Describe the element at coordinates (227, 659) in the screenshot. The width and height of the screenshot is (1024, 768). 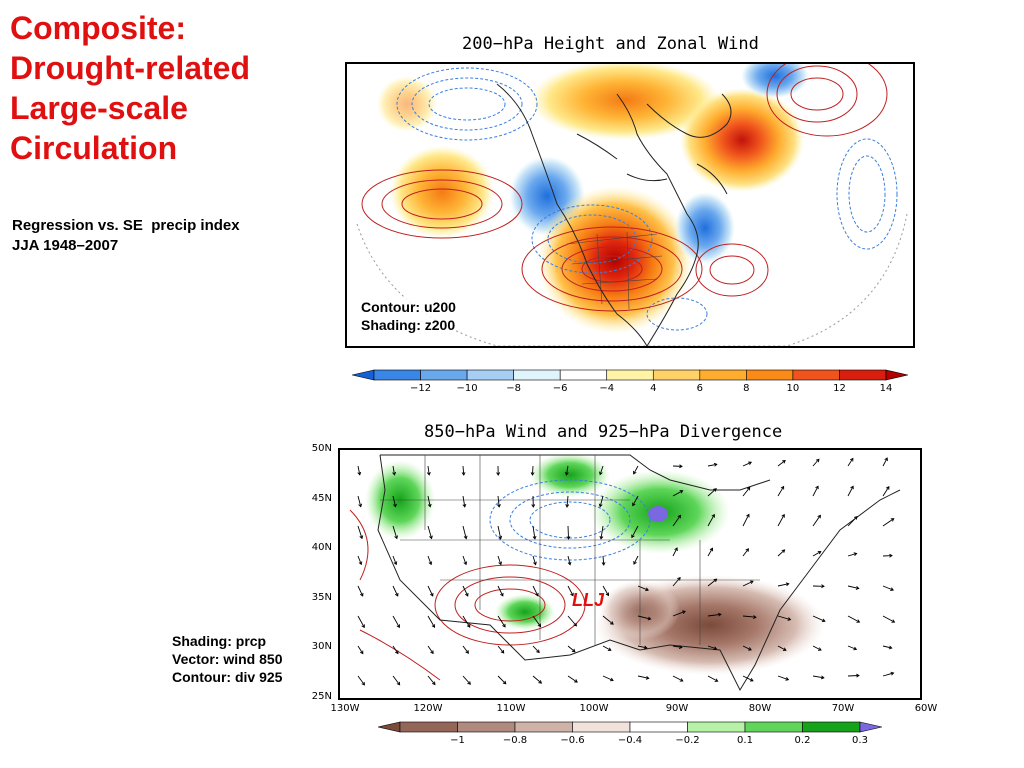
I see `vector-label: Vector: wind 850` at that location.